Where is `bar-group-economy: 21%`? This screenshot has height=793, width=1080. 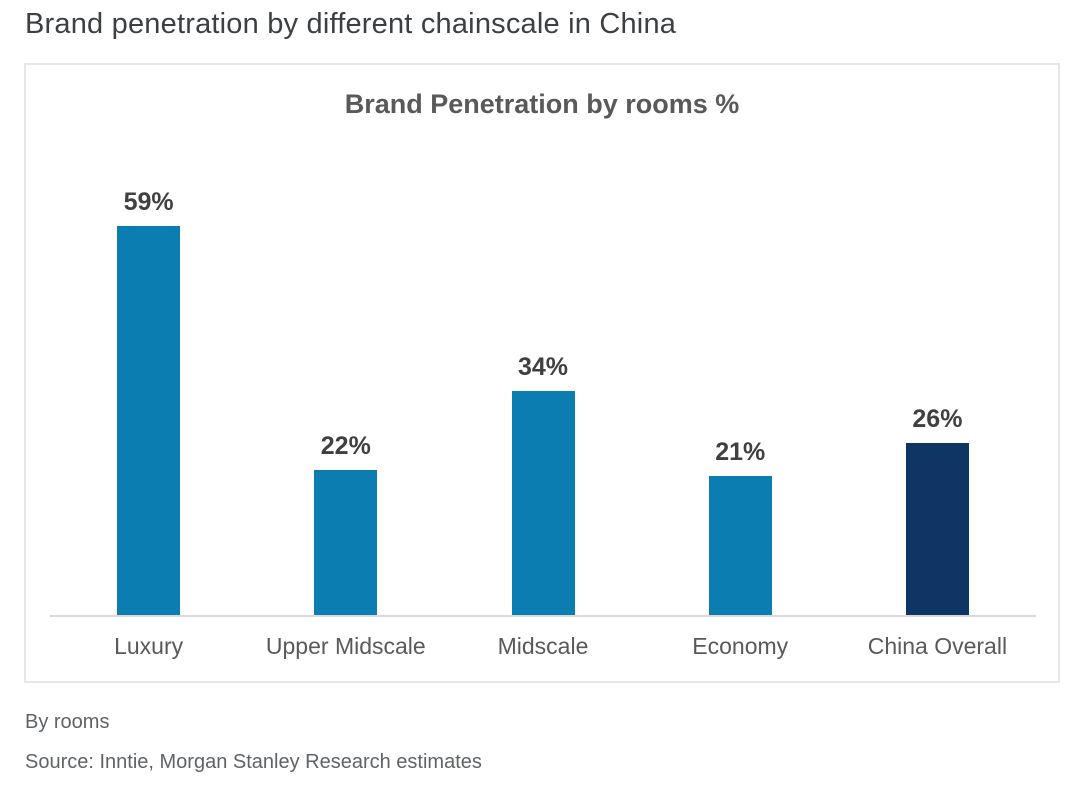
bar-group-economy: 21% is located at coordinates (740, 526).